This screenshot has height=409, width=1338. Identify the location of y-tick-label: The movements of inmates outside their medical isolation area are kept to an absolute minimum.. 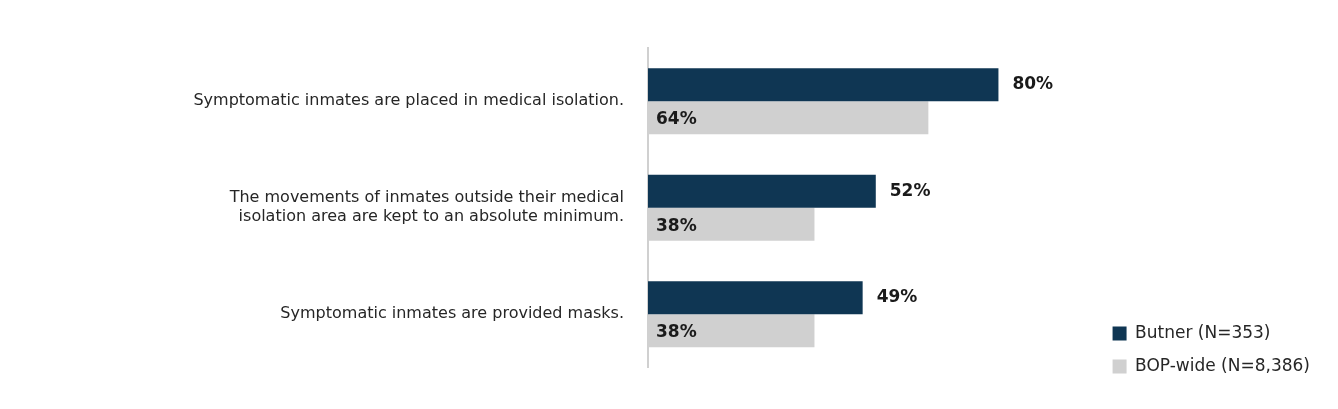
(426, 206).